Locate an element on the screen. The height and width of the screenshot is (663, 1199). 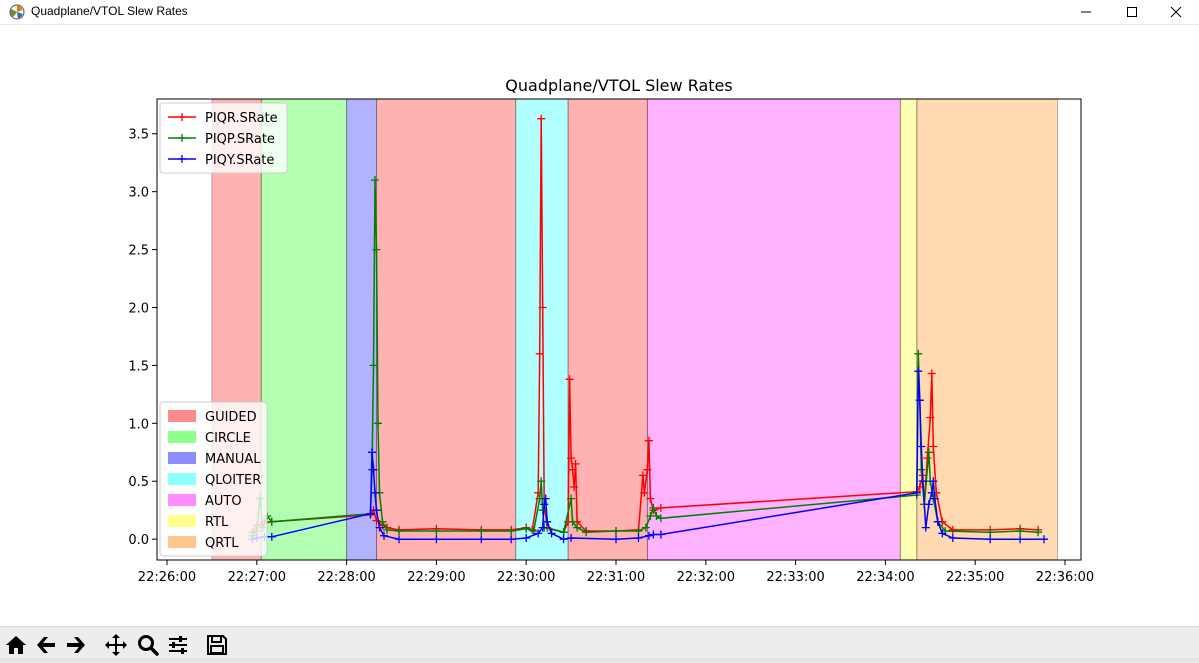
minimize-button is located at coordinates (1086, 12).